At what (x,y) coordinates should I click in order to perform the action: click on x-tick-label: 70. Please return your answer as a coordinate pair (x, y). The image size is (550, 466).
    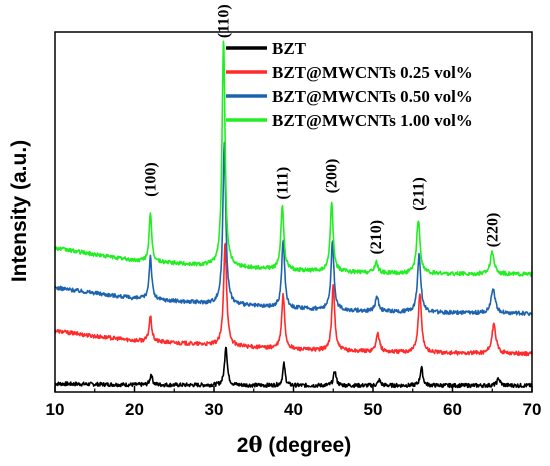
    Looking at the image, I should click on (532, 409).